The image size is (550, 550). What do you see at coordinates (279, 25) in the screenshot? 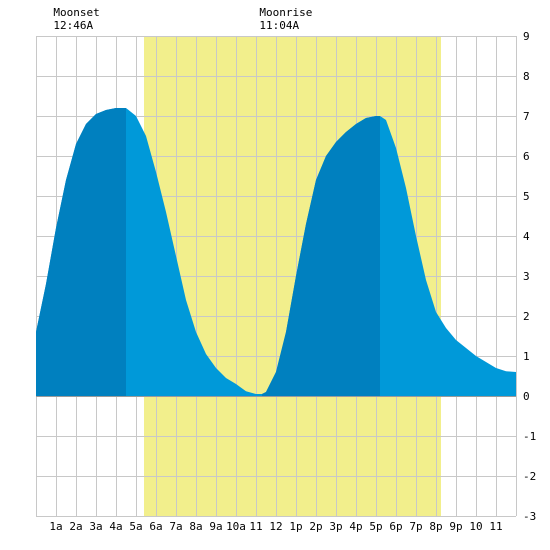
I see `moon-event-time: 11:04A` at bounding box center [279, 25].